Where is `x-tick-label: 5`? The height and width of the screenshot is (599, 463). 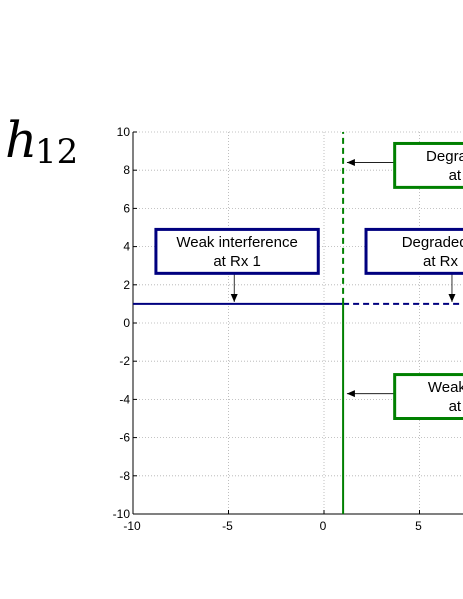
x-tick-label: 5 is located at coordinates (418, 526).